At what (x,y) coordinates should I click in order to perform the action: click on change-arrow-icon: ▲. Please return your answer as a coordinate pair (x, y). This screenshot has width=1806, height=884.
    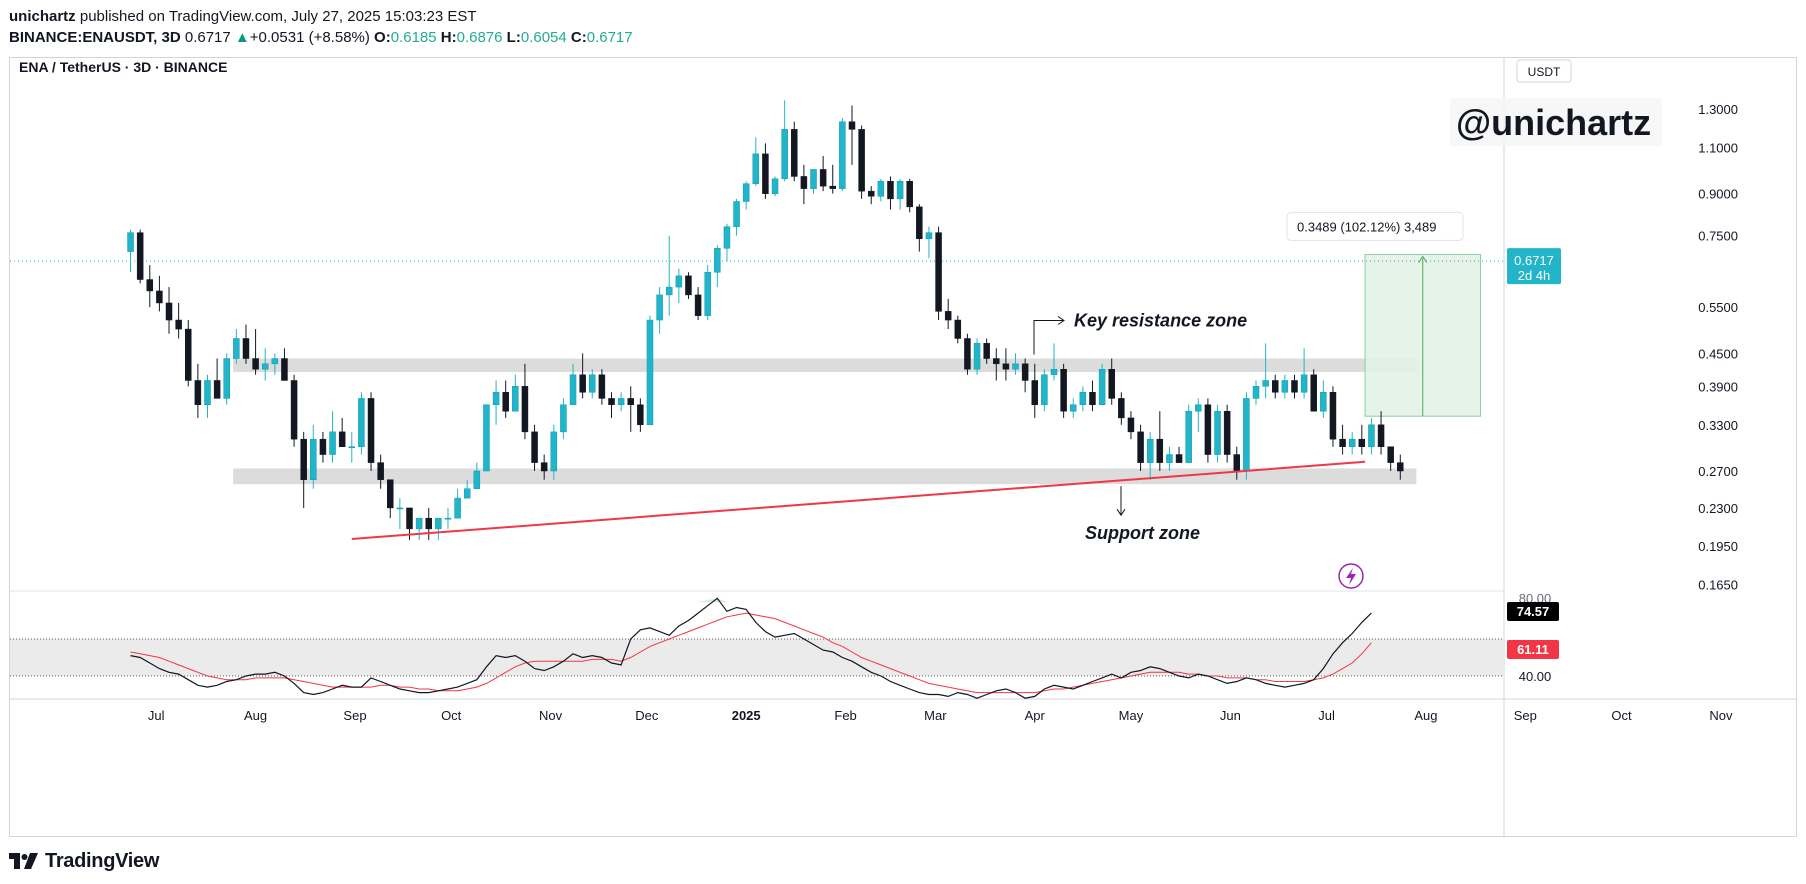
    Looking at the image, I should click on (242, 37).